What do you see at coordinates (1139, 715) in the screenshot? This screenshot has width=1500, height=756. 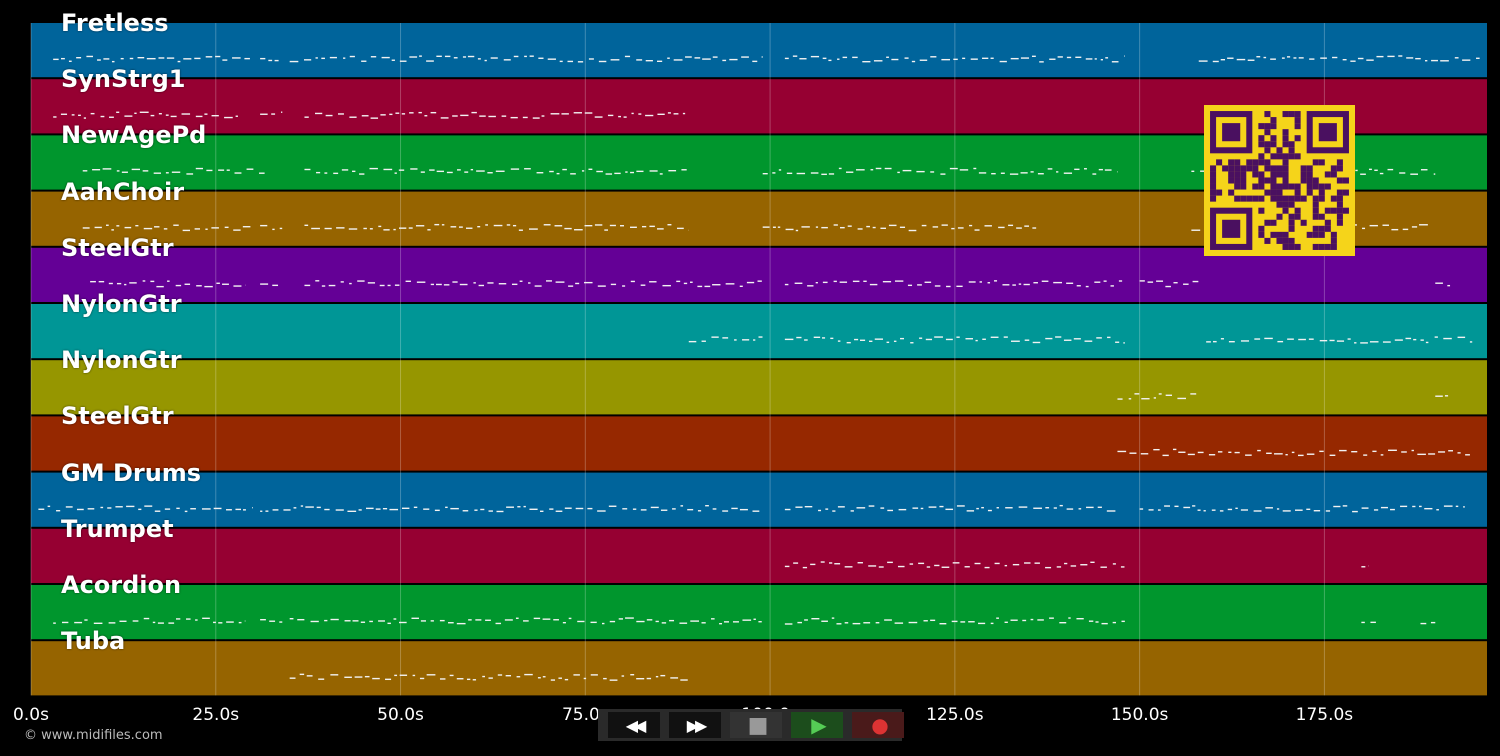 I see `axis-tick-label: 150.0s` at bounding box center [1139, 715].